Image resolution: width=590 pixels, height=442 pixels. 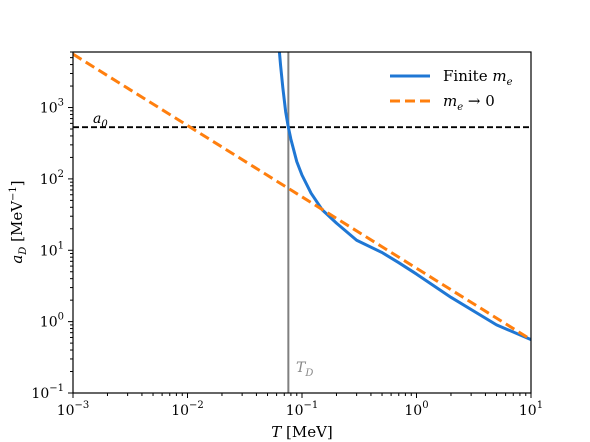 I want to click on x-tick-label: 10⁰, so click(x=416, y=409).